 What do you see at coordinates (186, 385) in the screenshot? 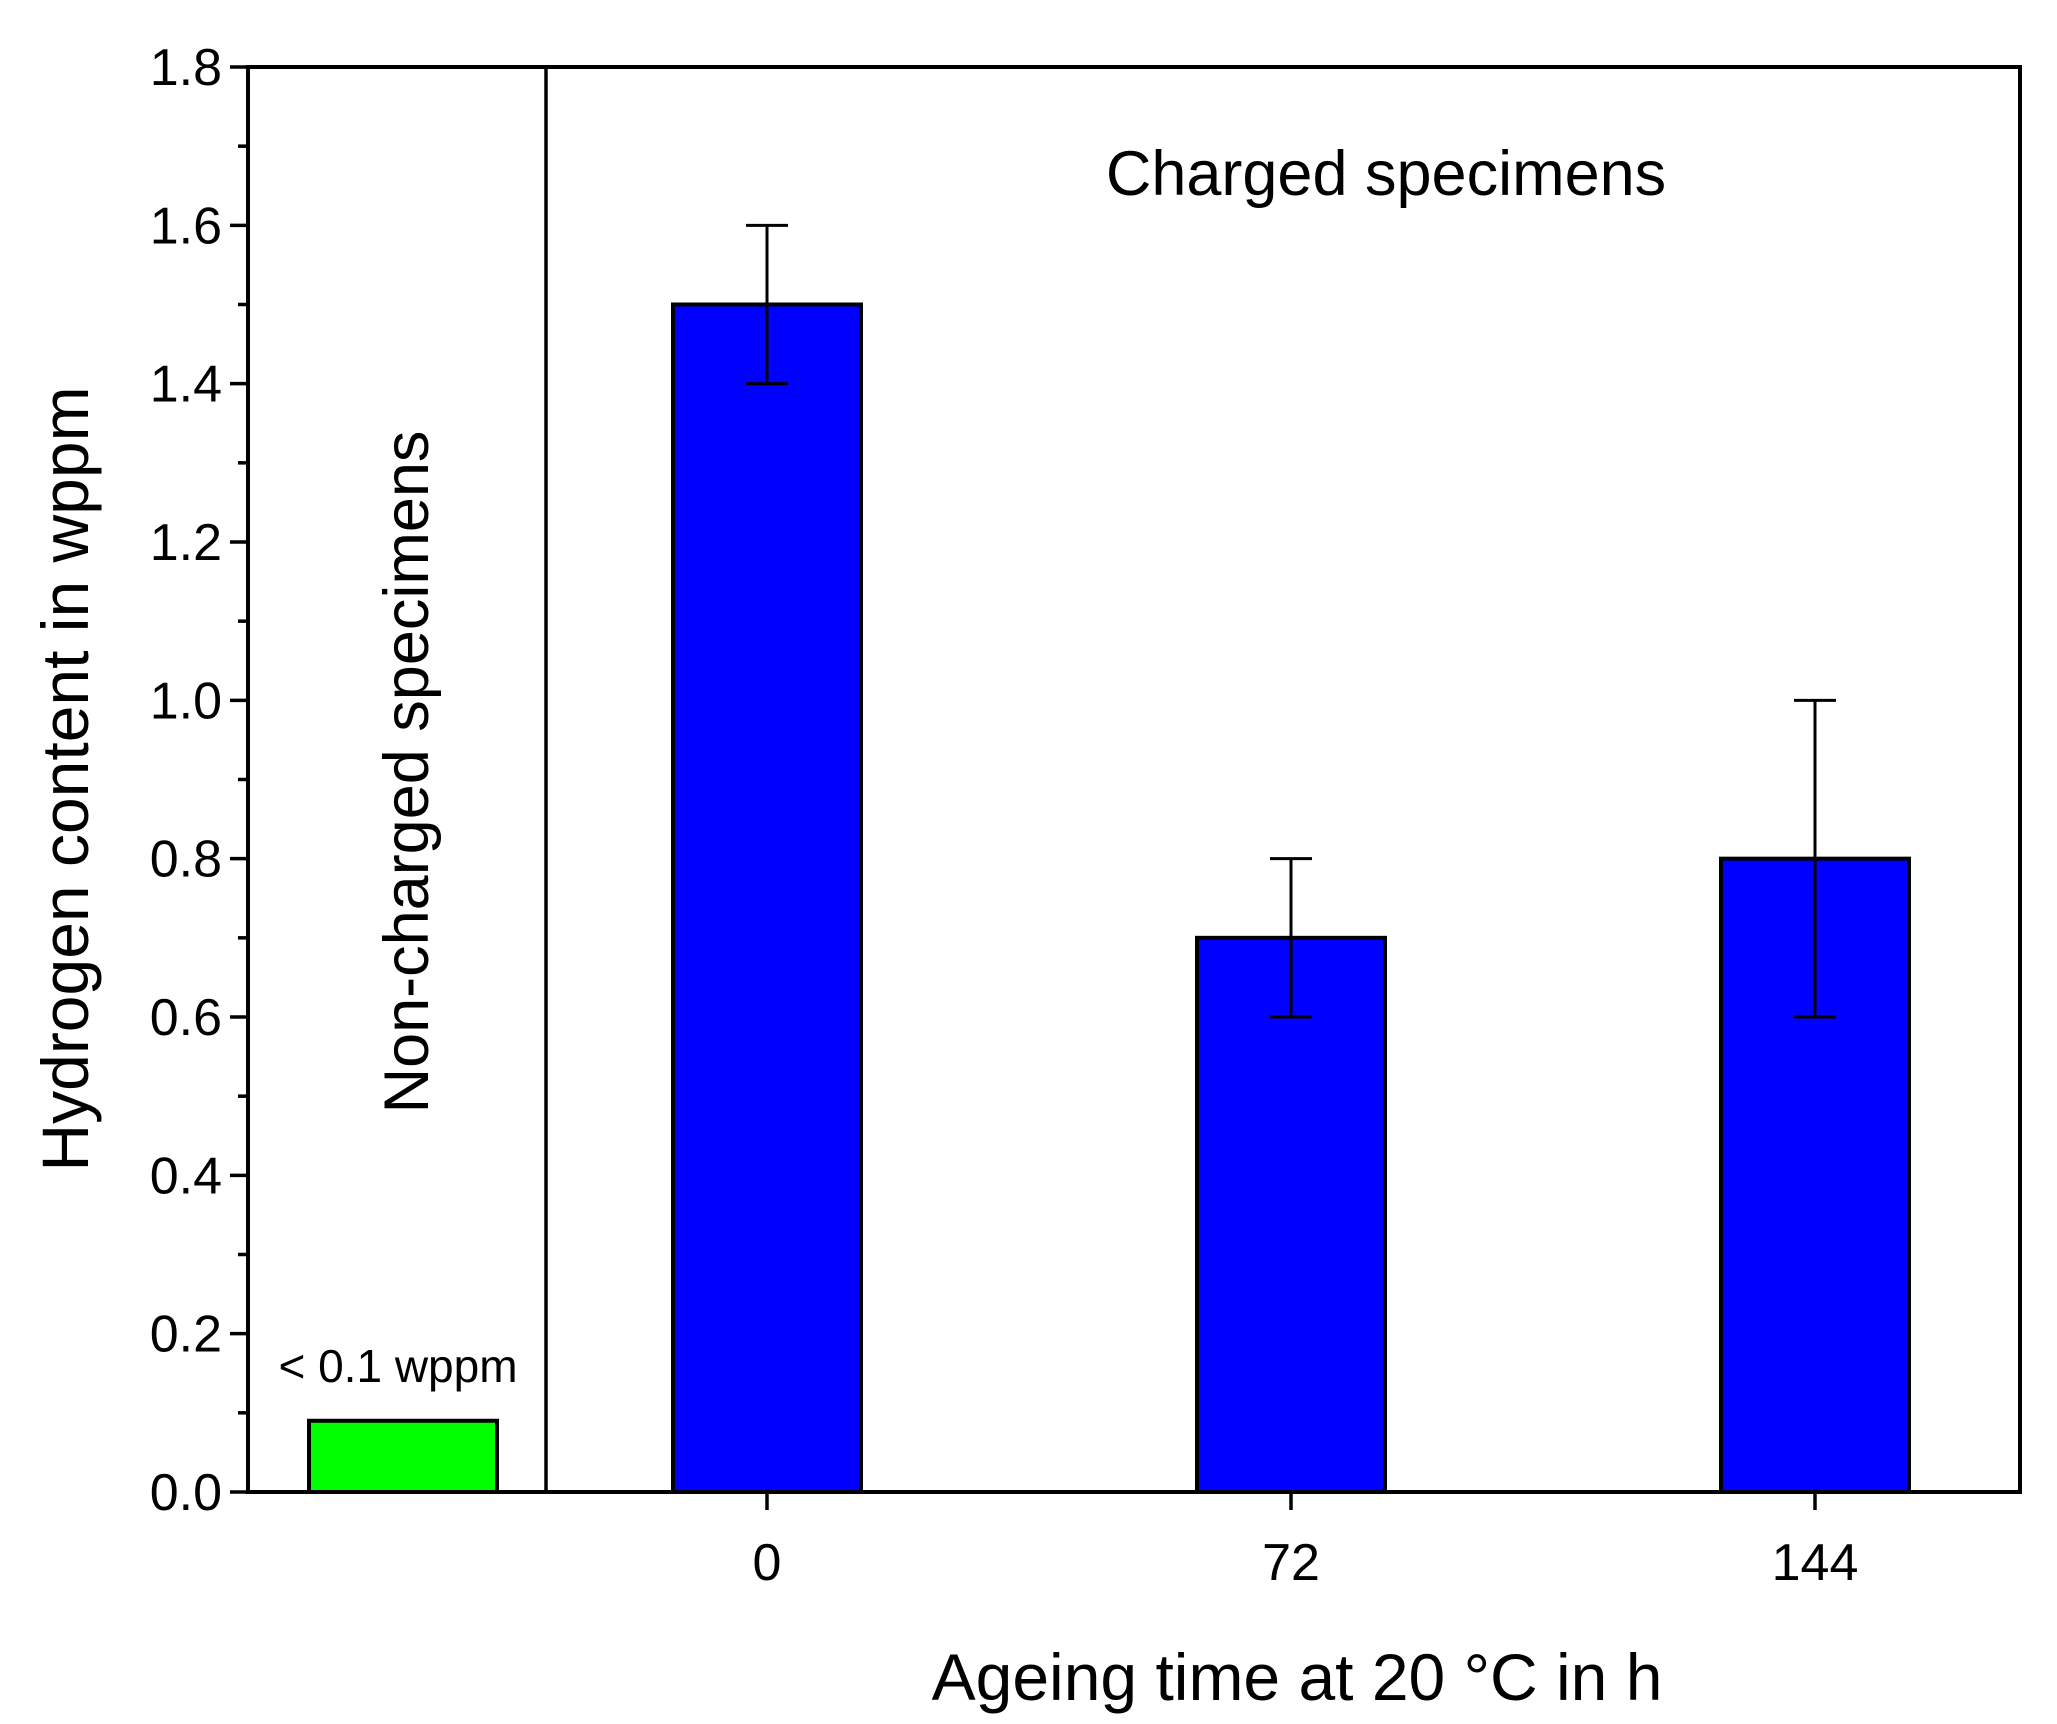
I see `y-tick-label: 1.4` at bounding box center [186, 385].